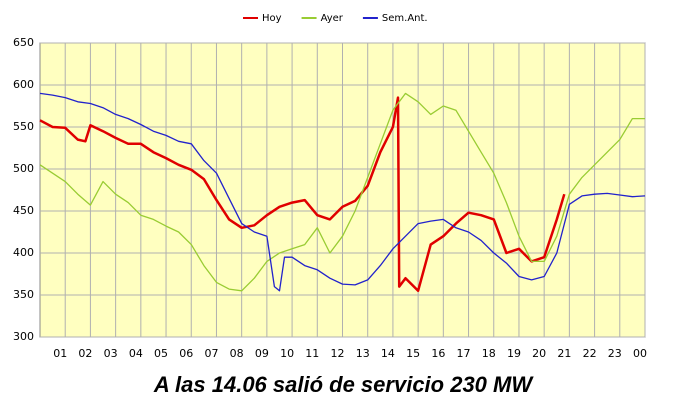  I want to click on x-tick-label: 12, so click(338, 353).